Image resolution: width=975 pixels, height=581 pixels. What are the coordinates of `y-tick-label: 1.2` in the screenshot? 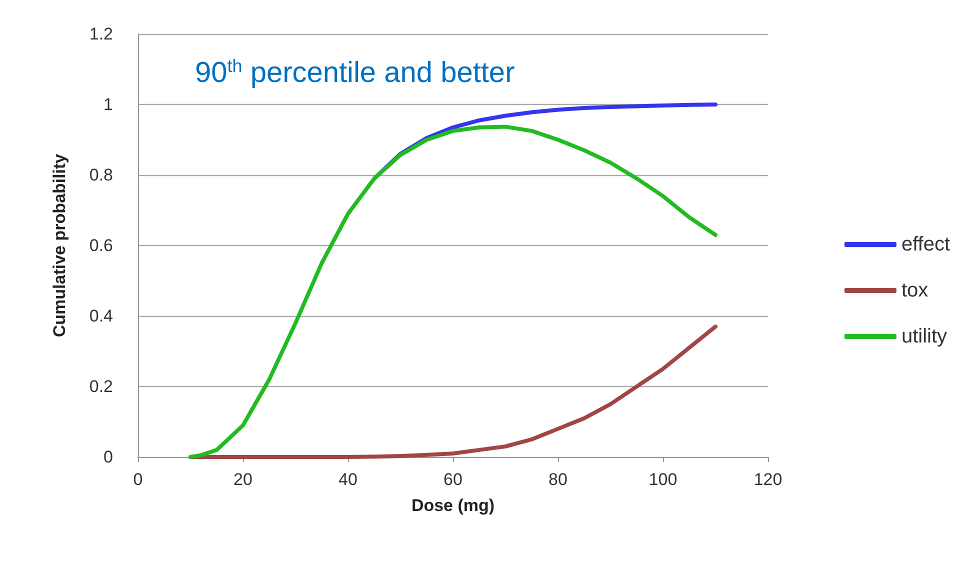 It's located at (101, 34).